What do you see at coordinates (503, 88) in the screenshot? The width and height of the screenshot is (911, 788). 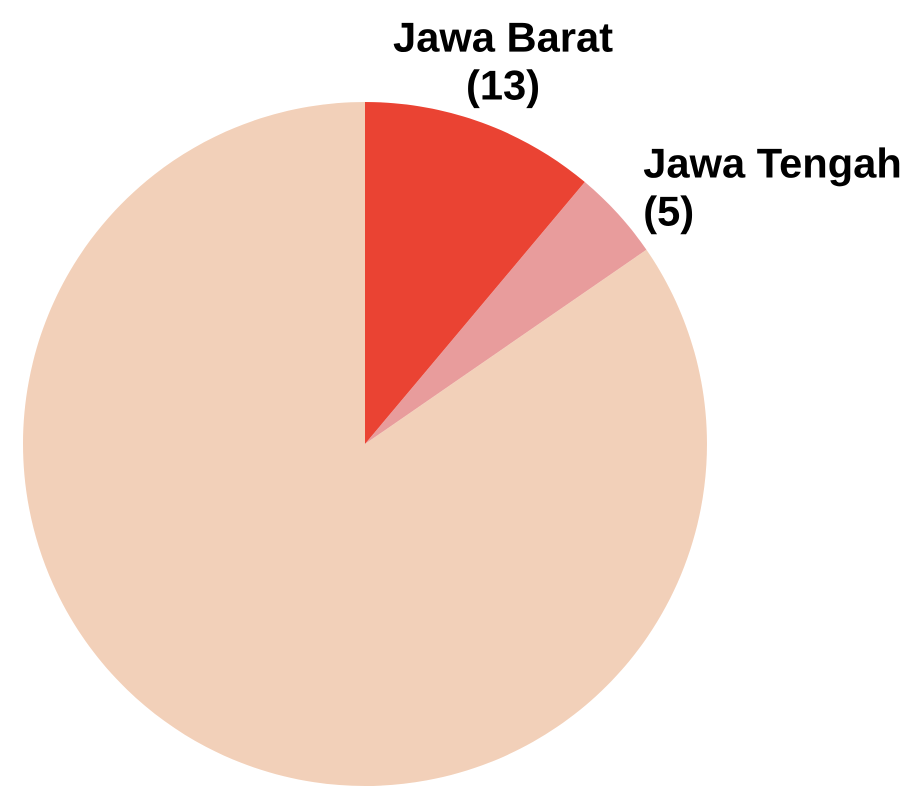 I see `data-label: (13)` at bounding box center [503, 88].